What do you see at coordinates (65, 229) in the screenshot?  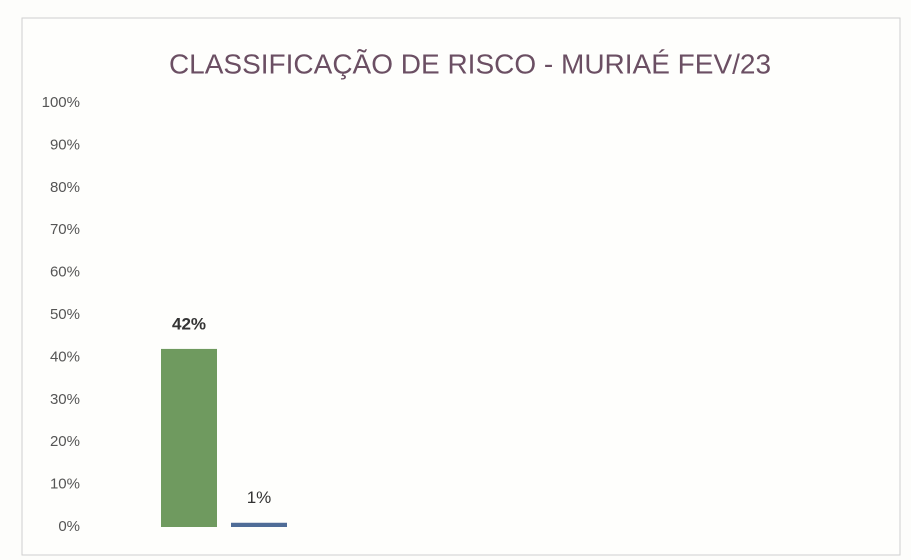 I see `y-tick-label: 70%` at bounding box center [65, 229].